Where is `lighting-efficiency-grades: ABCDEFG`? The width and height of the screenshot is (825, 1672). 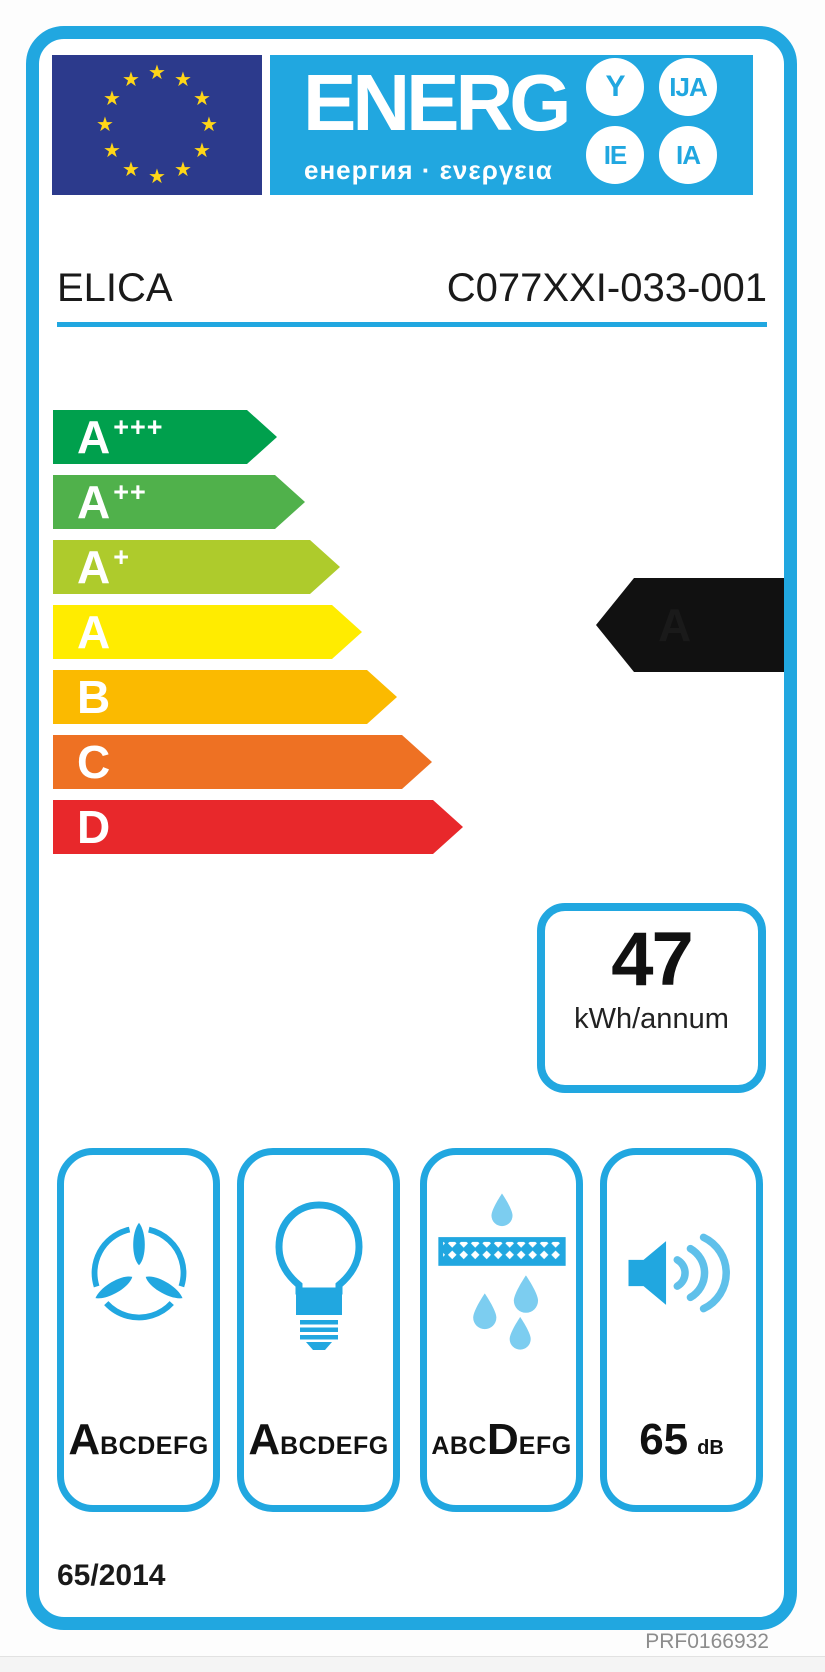
lighting-efficiency-grades: ABCDEFG is located at coordinates (318, 1439).